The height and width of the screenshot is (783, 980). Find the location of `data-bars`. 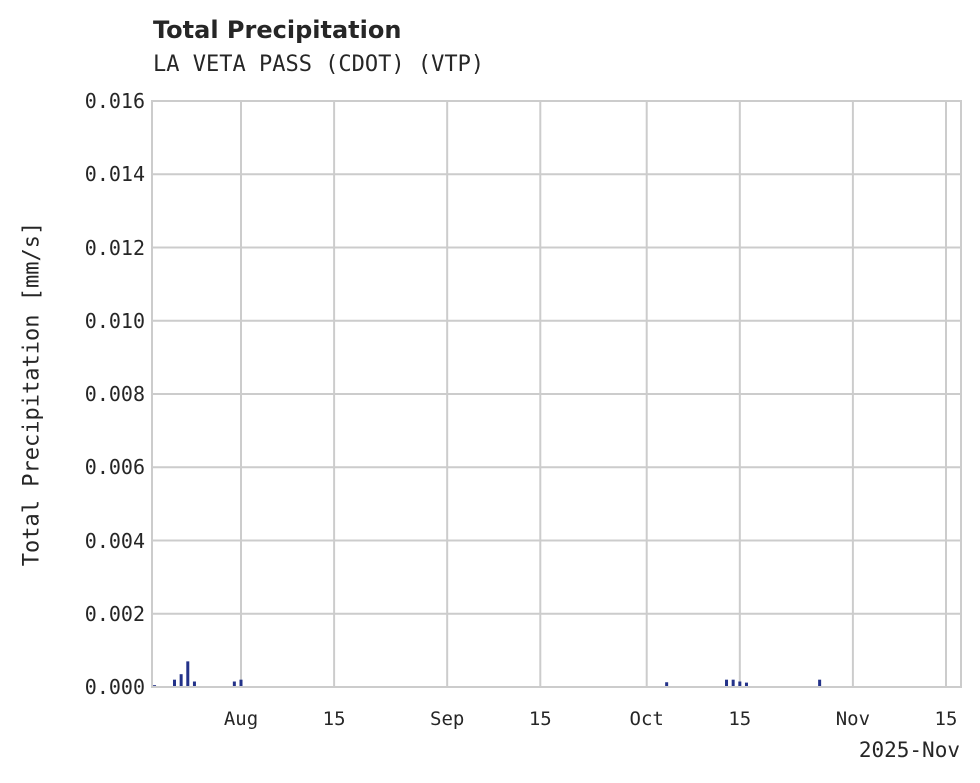

data-bars is located at coordinates (487, 674).